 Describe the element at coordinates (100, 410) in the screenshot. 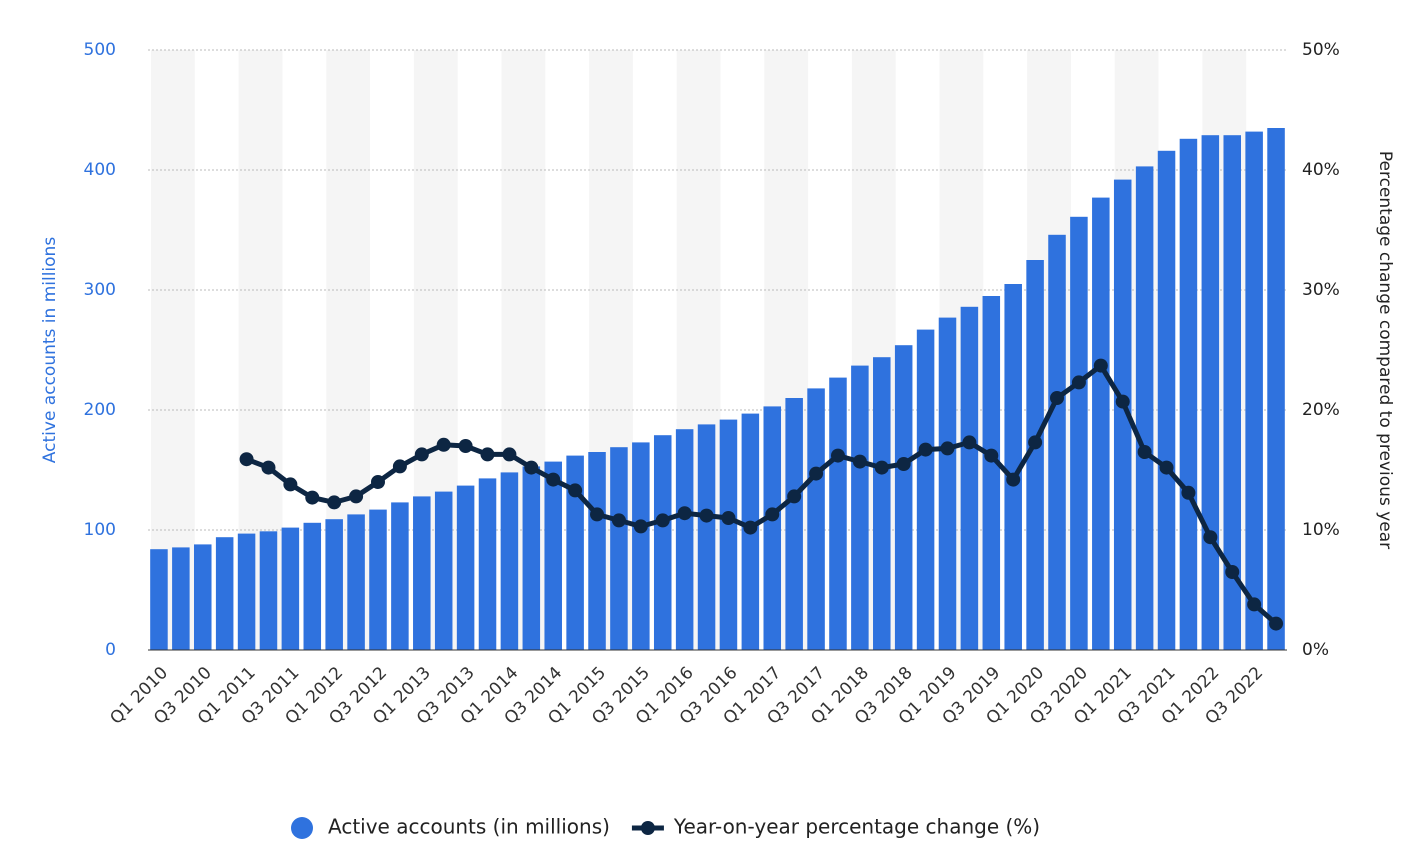

I see `y-tick-label: 200` at that location.